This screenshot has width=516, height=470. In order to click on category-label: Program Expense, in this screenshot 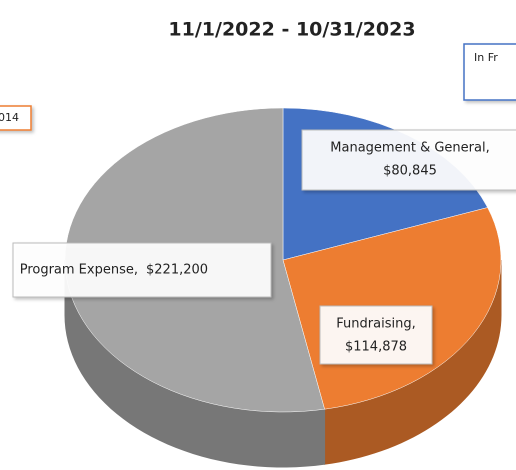, I will do `click(79, 270)`.